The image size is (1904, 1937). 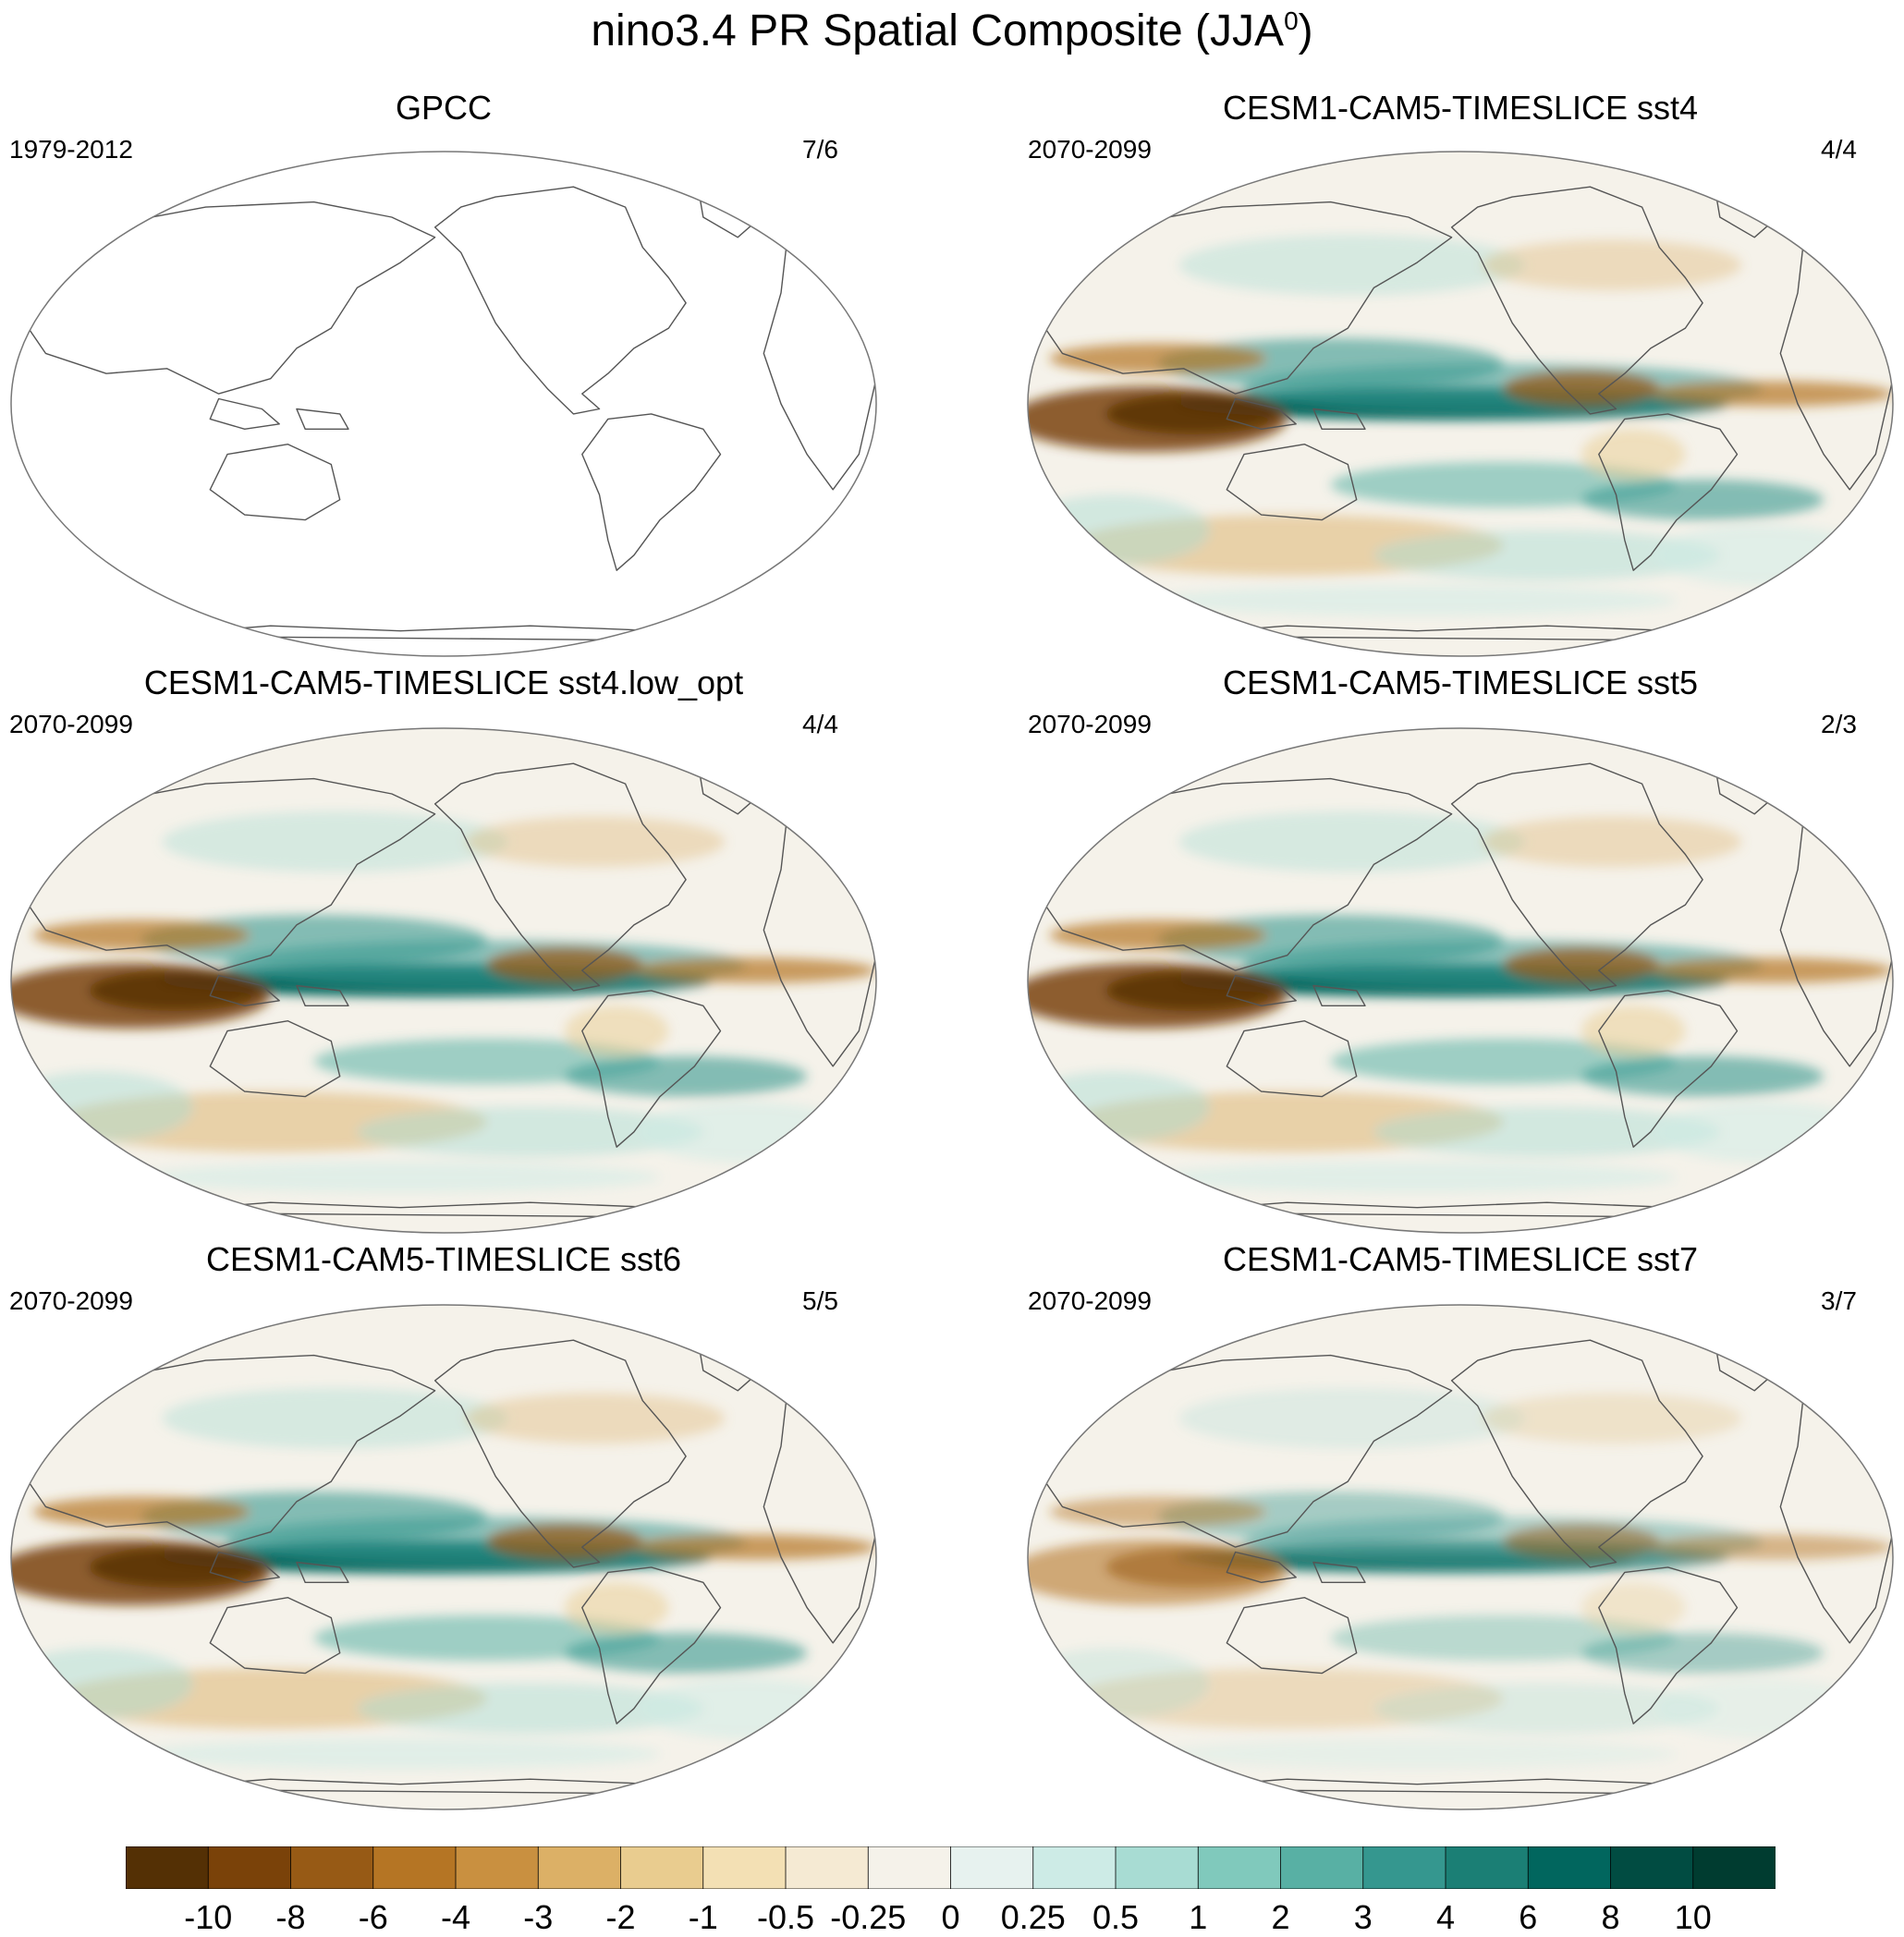 What do you see at coordinates (1445, 1917) in the screenshot?
I see `colorbar-label: 4` at bounding box center [1445, 1917].